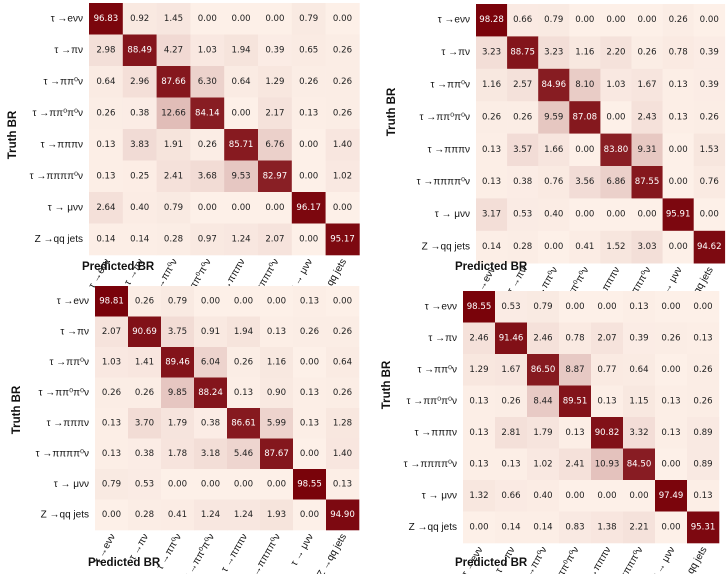 The width and height of the screenshot is (726, 574). I want to click on cell-value: 1.66, so click(553, 150).